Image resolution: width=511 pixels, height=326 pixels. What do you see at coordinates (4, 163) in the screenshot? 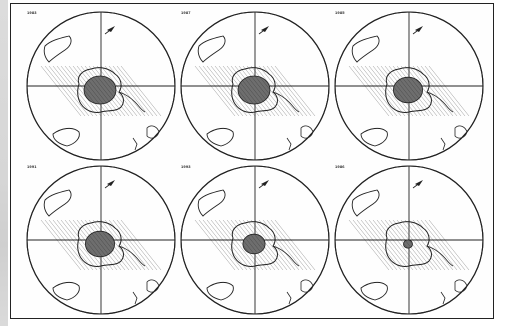
I see `scan-edge-strip` at bounding box center [4, 163].